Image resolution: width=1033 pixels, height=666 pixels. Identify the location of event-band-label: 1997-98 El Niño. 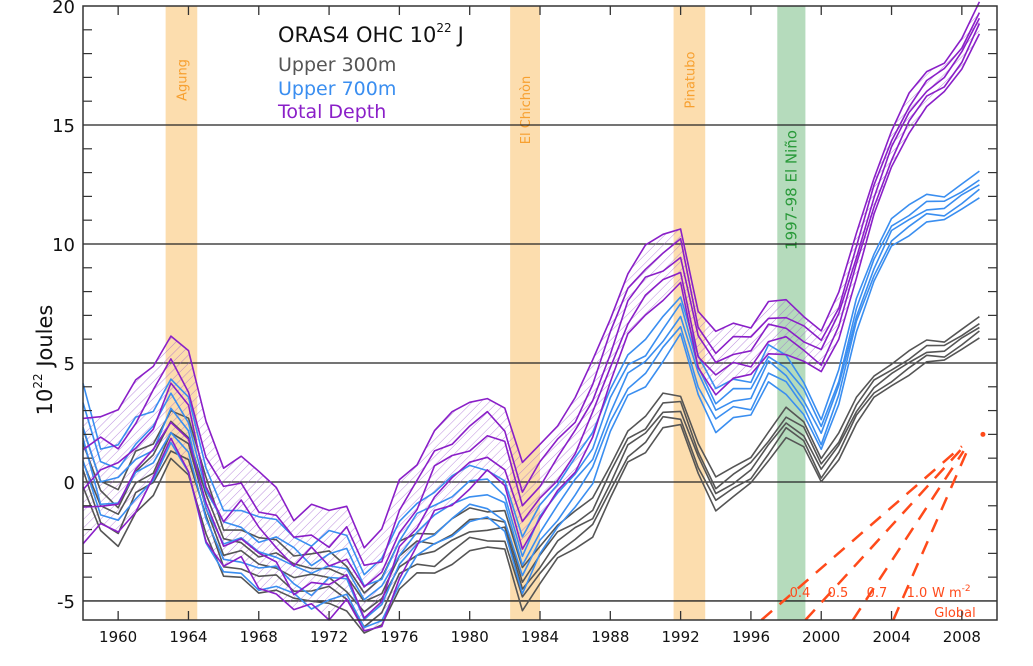
(791, 190).